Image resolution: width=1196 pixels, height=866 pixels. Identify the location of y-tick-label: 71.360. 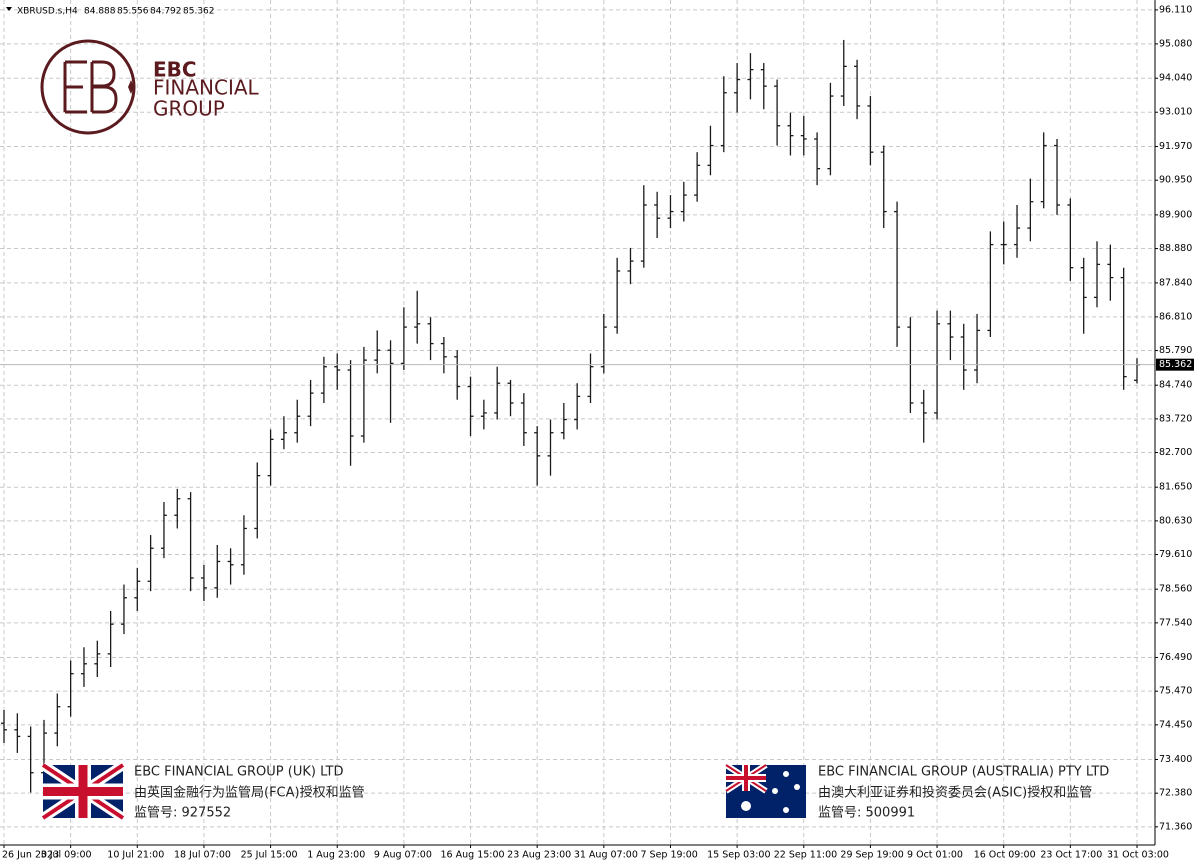
(1175, 826).